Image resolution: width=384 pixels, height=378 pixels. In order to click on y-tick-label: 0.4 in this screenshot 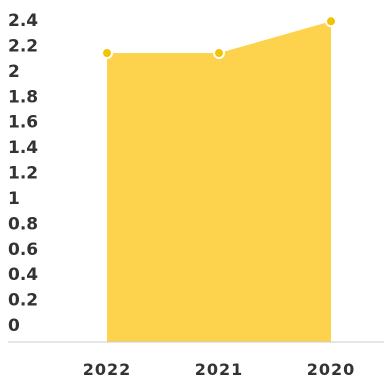, I will do `click(23, 275)`.